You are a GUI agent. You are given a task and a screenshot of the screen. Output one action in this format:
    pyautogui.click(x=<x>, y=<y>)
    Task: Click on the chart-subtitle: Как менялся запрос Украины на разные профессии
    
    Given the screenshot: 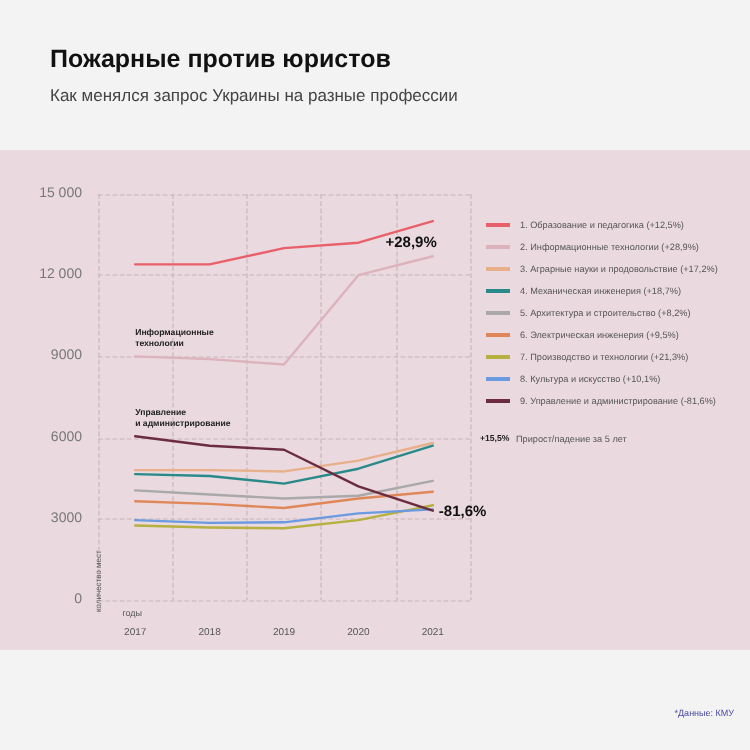 What is the action you would take?
    pyautogui.click(x=254, y=95)
    